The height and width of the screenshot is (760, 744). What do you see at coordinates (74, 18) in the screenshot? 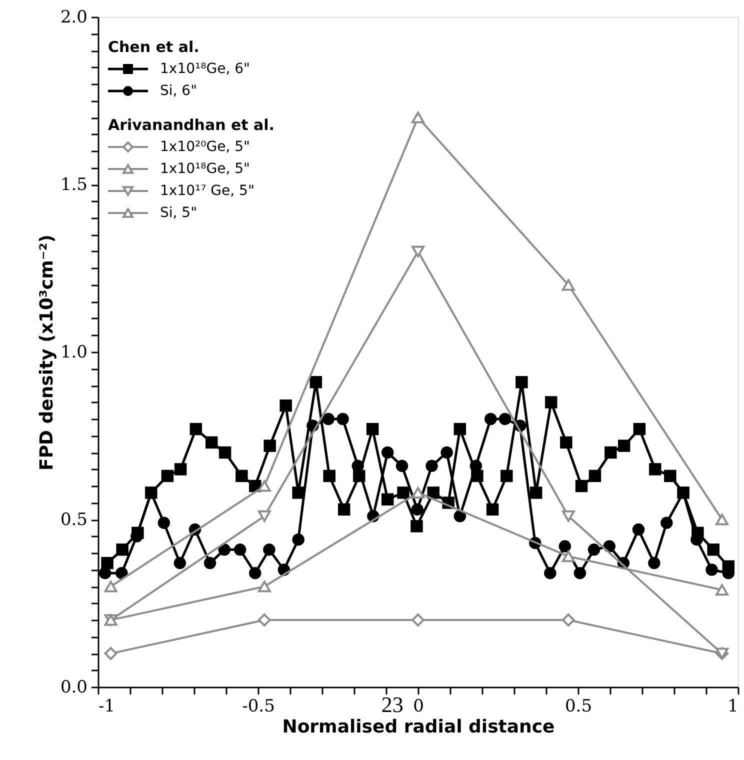
I see `y-tick-label: 2.0` at bounding box center [74, 18].